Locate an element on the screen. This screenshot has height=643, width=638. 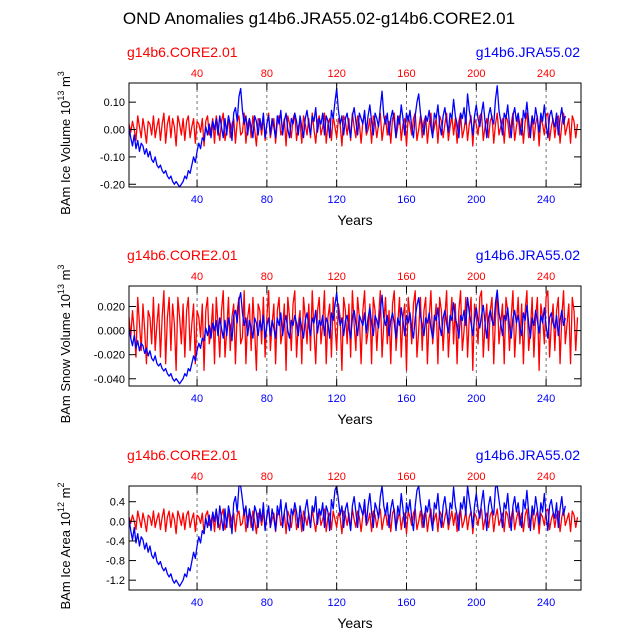
ytick-label: -0.020 is located at coordinates (109, 356).